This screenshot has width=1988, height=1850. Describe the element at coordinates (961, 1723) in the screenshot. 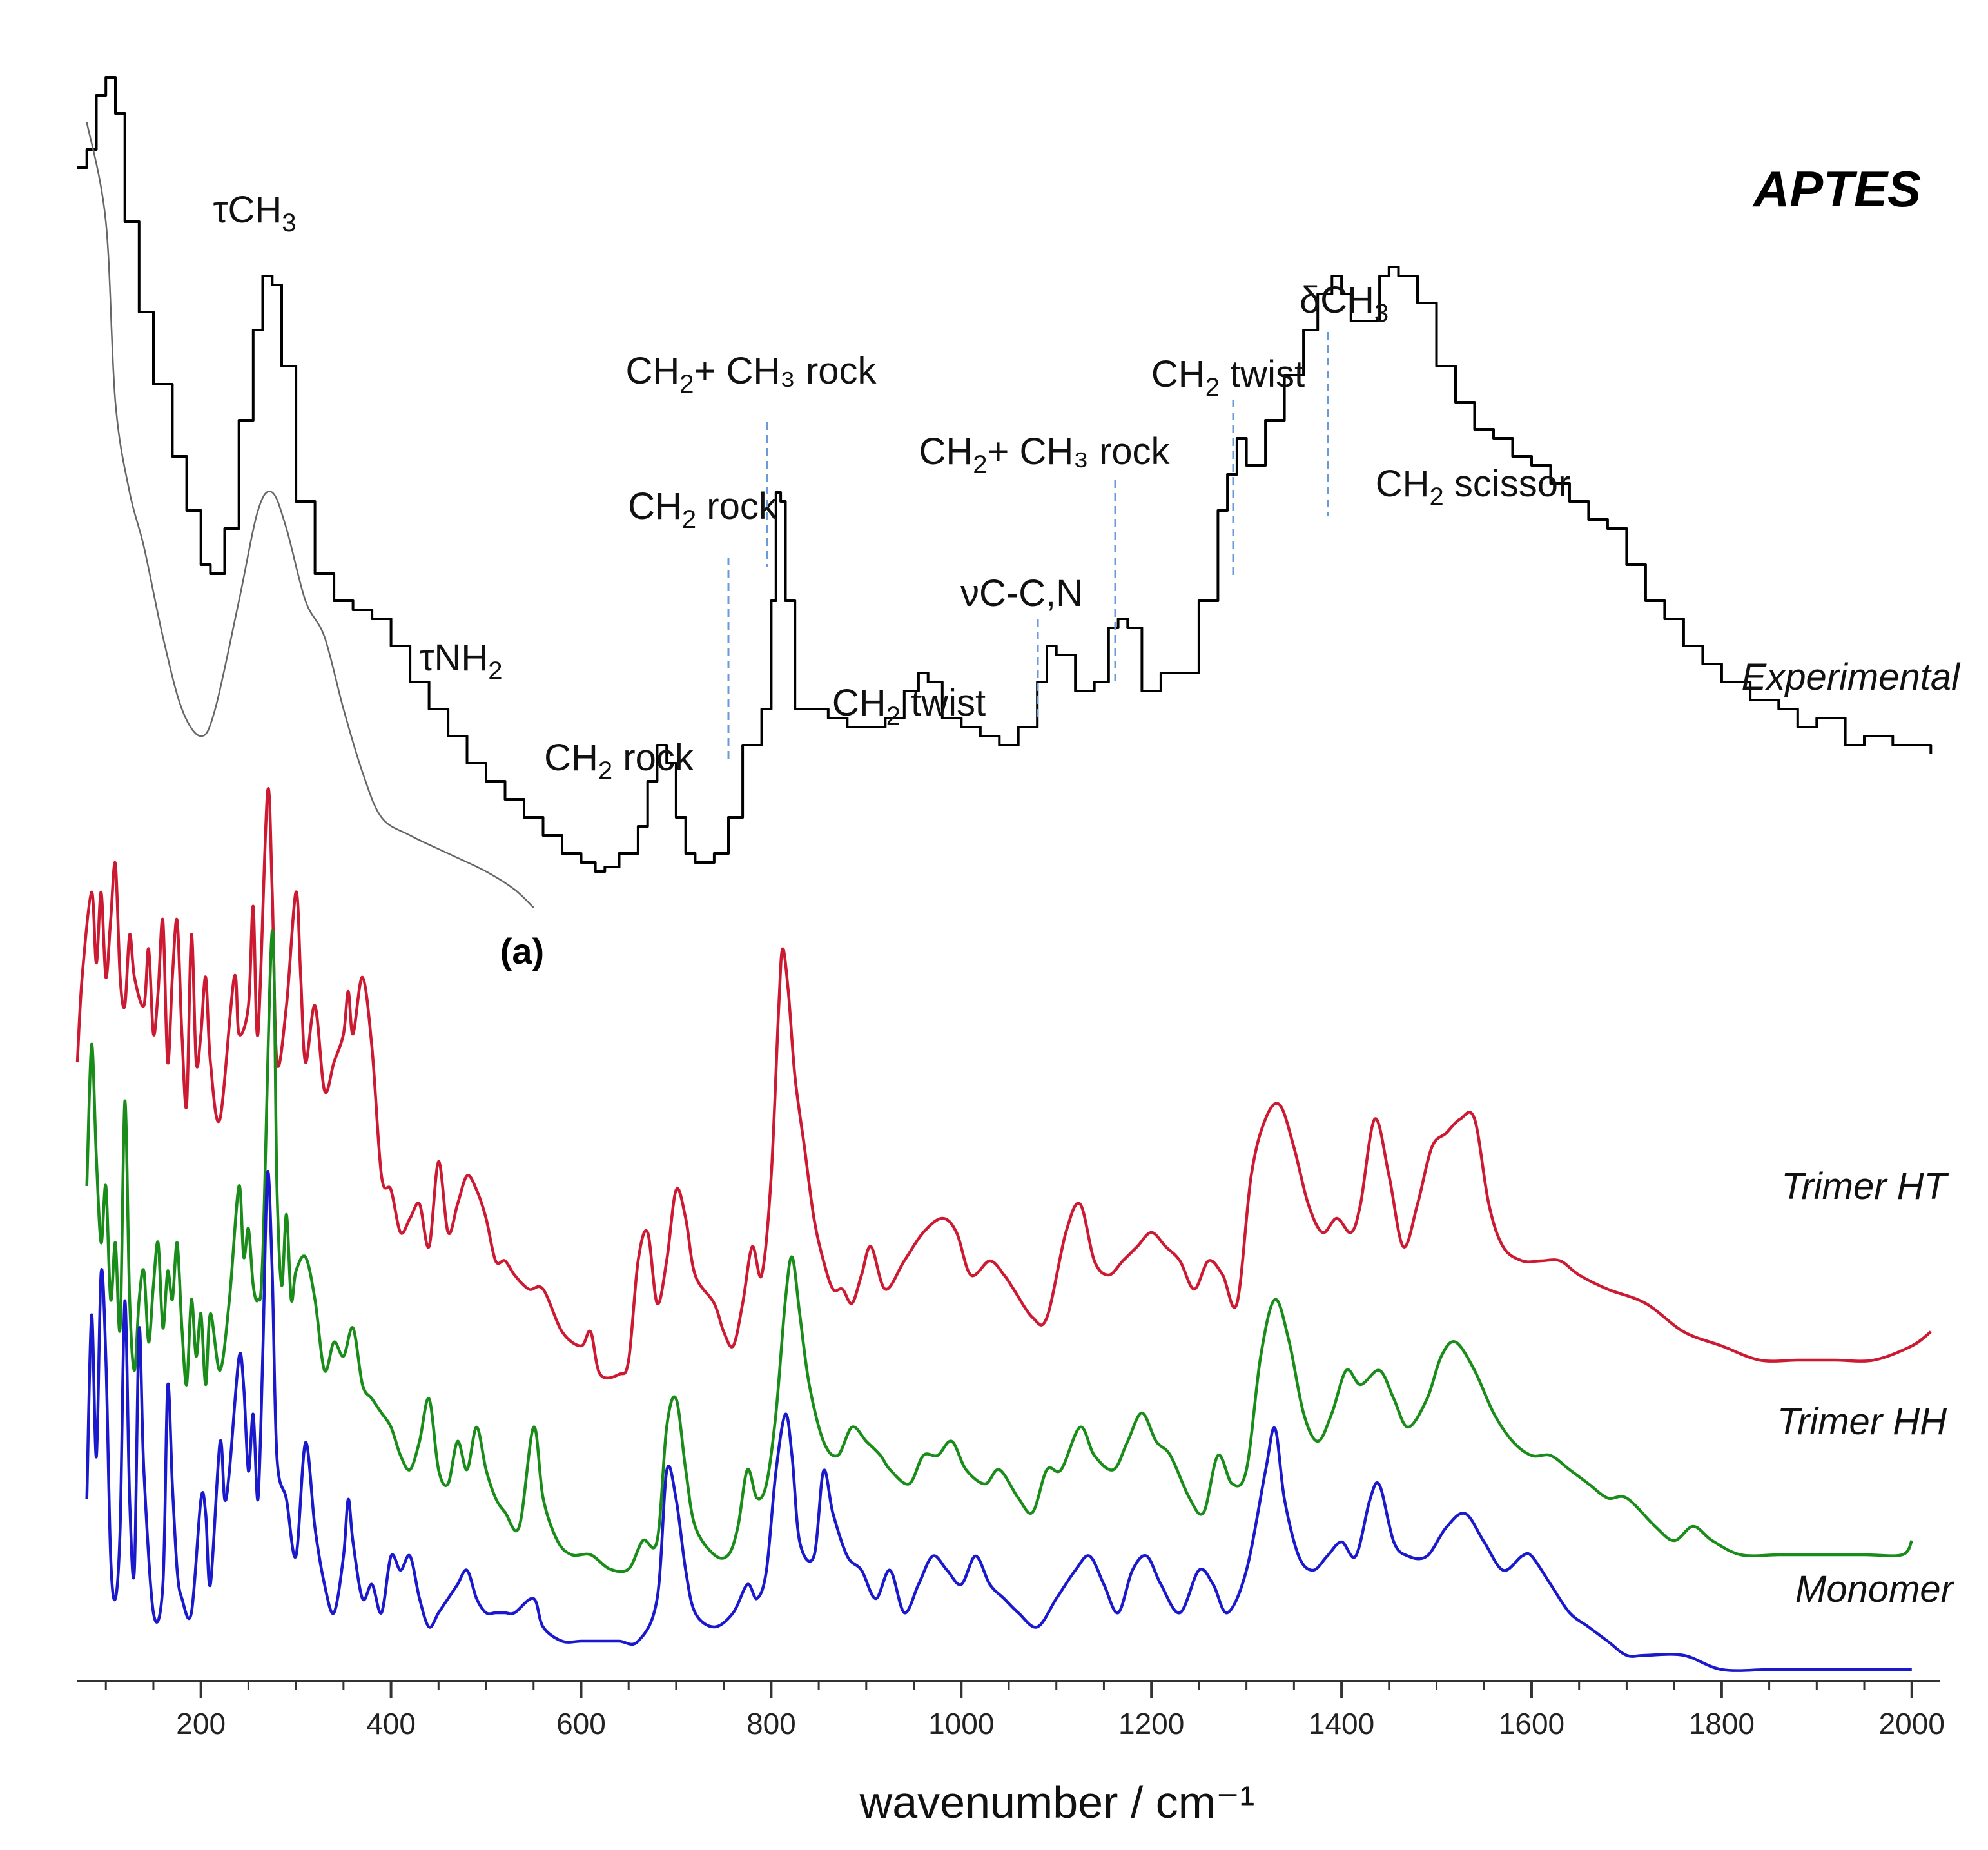

I see `x-tick-label: 1000` at that location.